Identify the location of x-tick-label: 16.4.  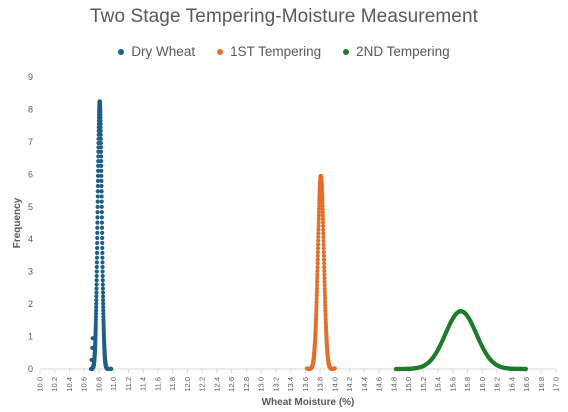
(511, 384).